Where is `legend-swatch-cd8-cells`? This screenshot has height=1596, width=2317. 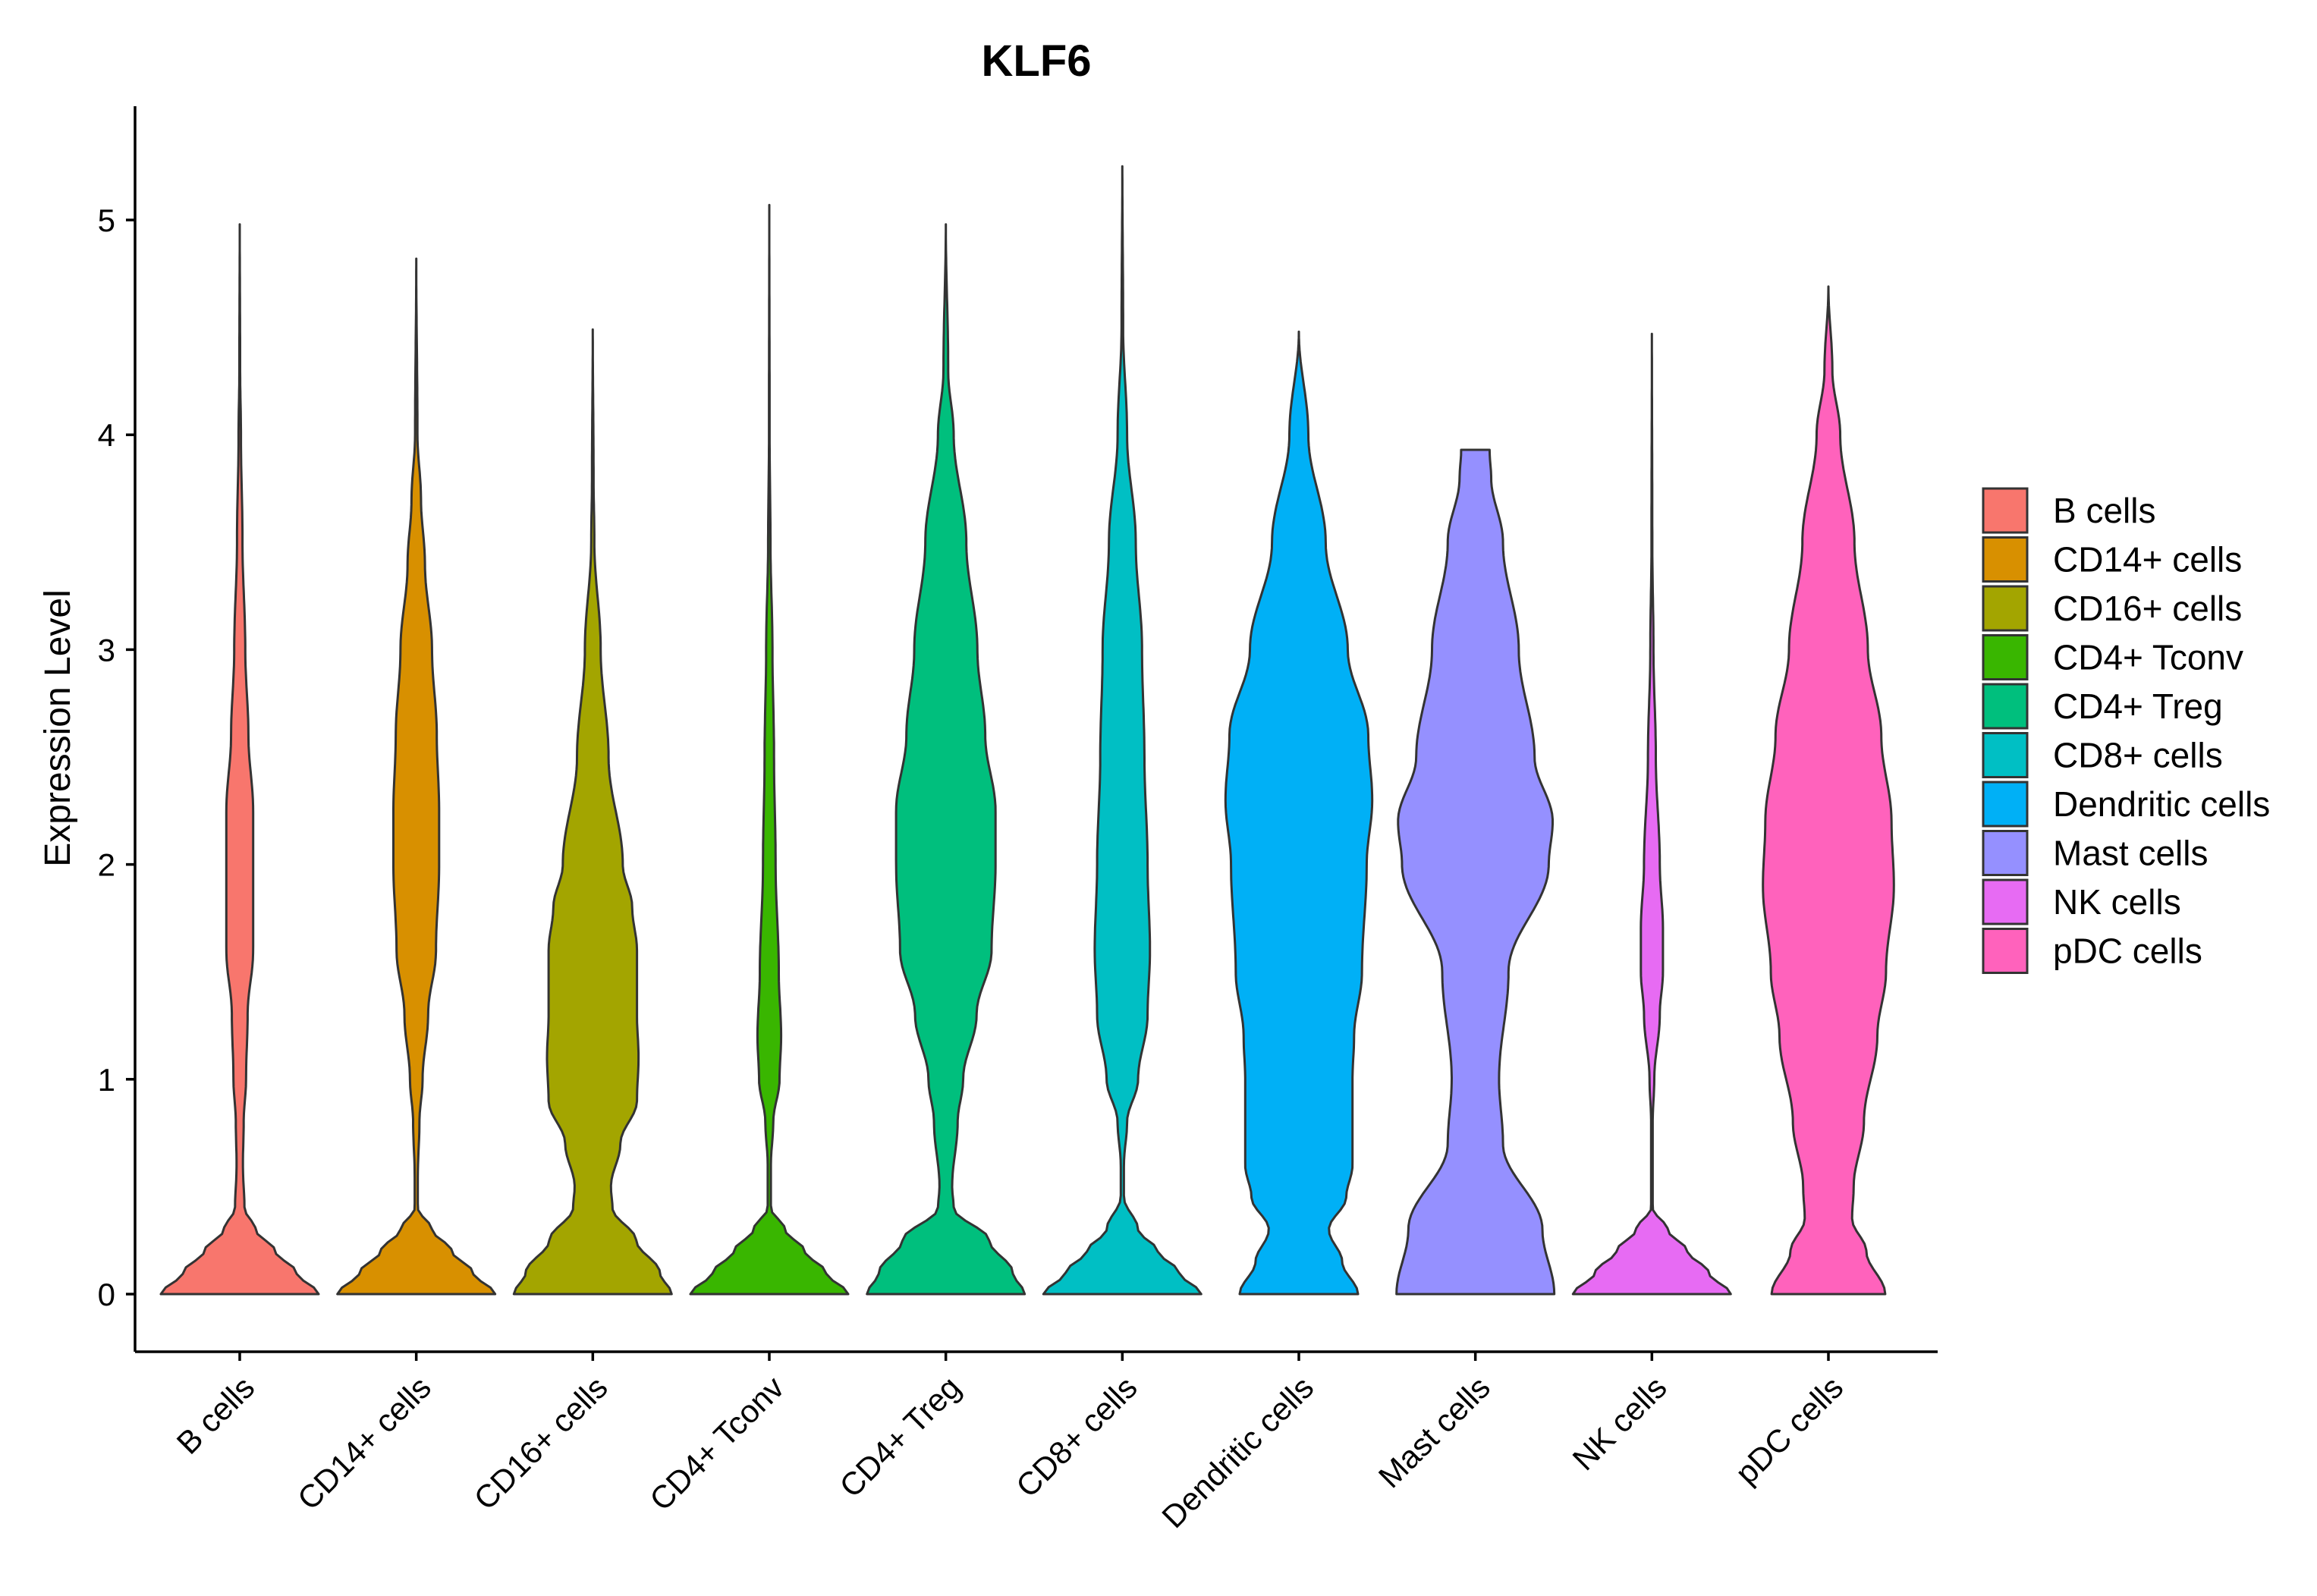 legend-swatch-cd8-cells is located at coordinates (2005, 755).